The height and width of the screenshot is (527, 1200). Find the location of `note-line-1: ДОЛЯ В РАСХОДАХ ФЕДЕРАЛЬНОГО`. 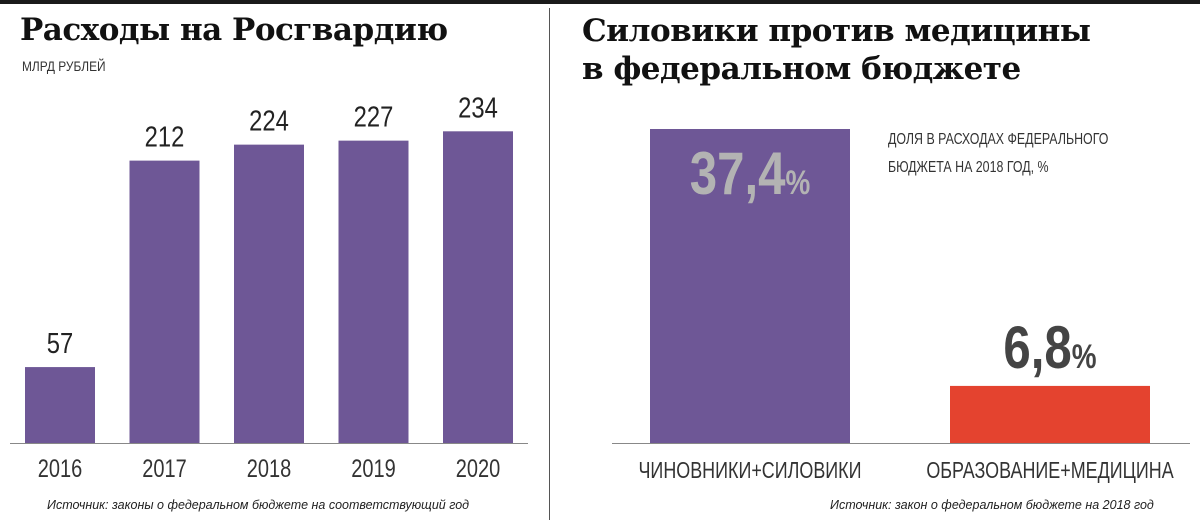

note-line-1: ДОЛЯ В РАСХОДАХ ФЕДЕРАЛЬНОГО is located at coordinates (998, 139).